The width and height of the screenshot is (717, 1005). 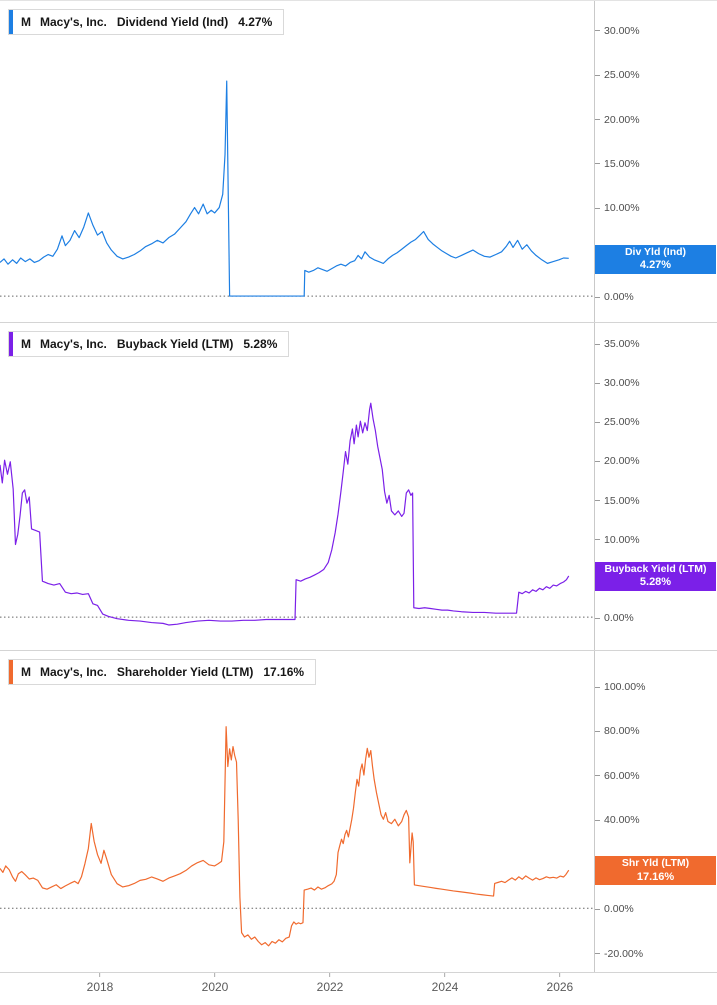 I want to click on legend-buyback-yield: M Macy's, Inc. Buyback Yield (LTM) 5.28%, so click(x=149, y=344).